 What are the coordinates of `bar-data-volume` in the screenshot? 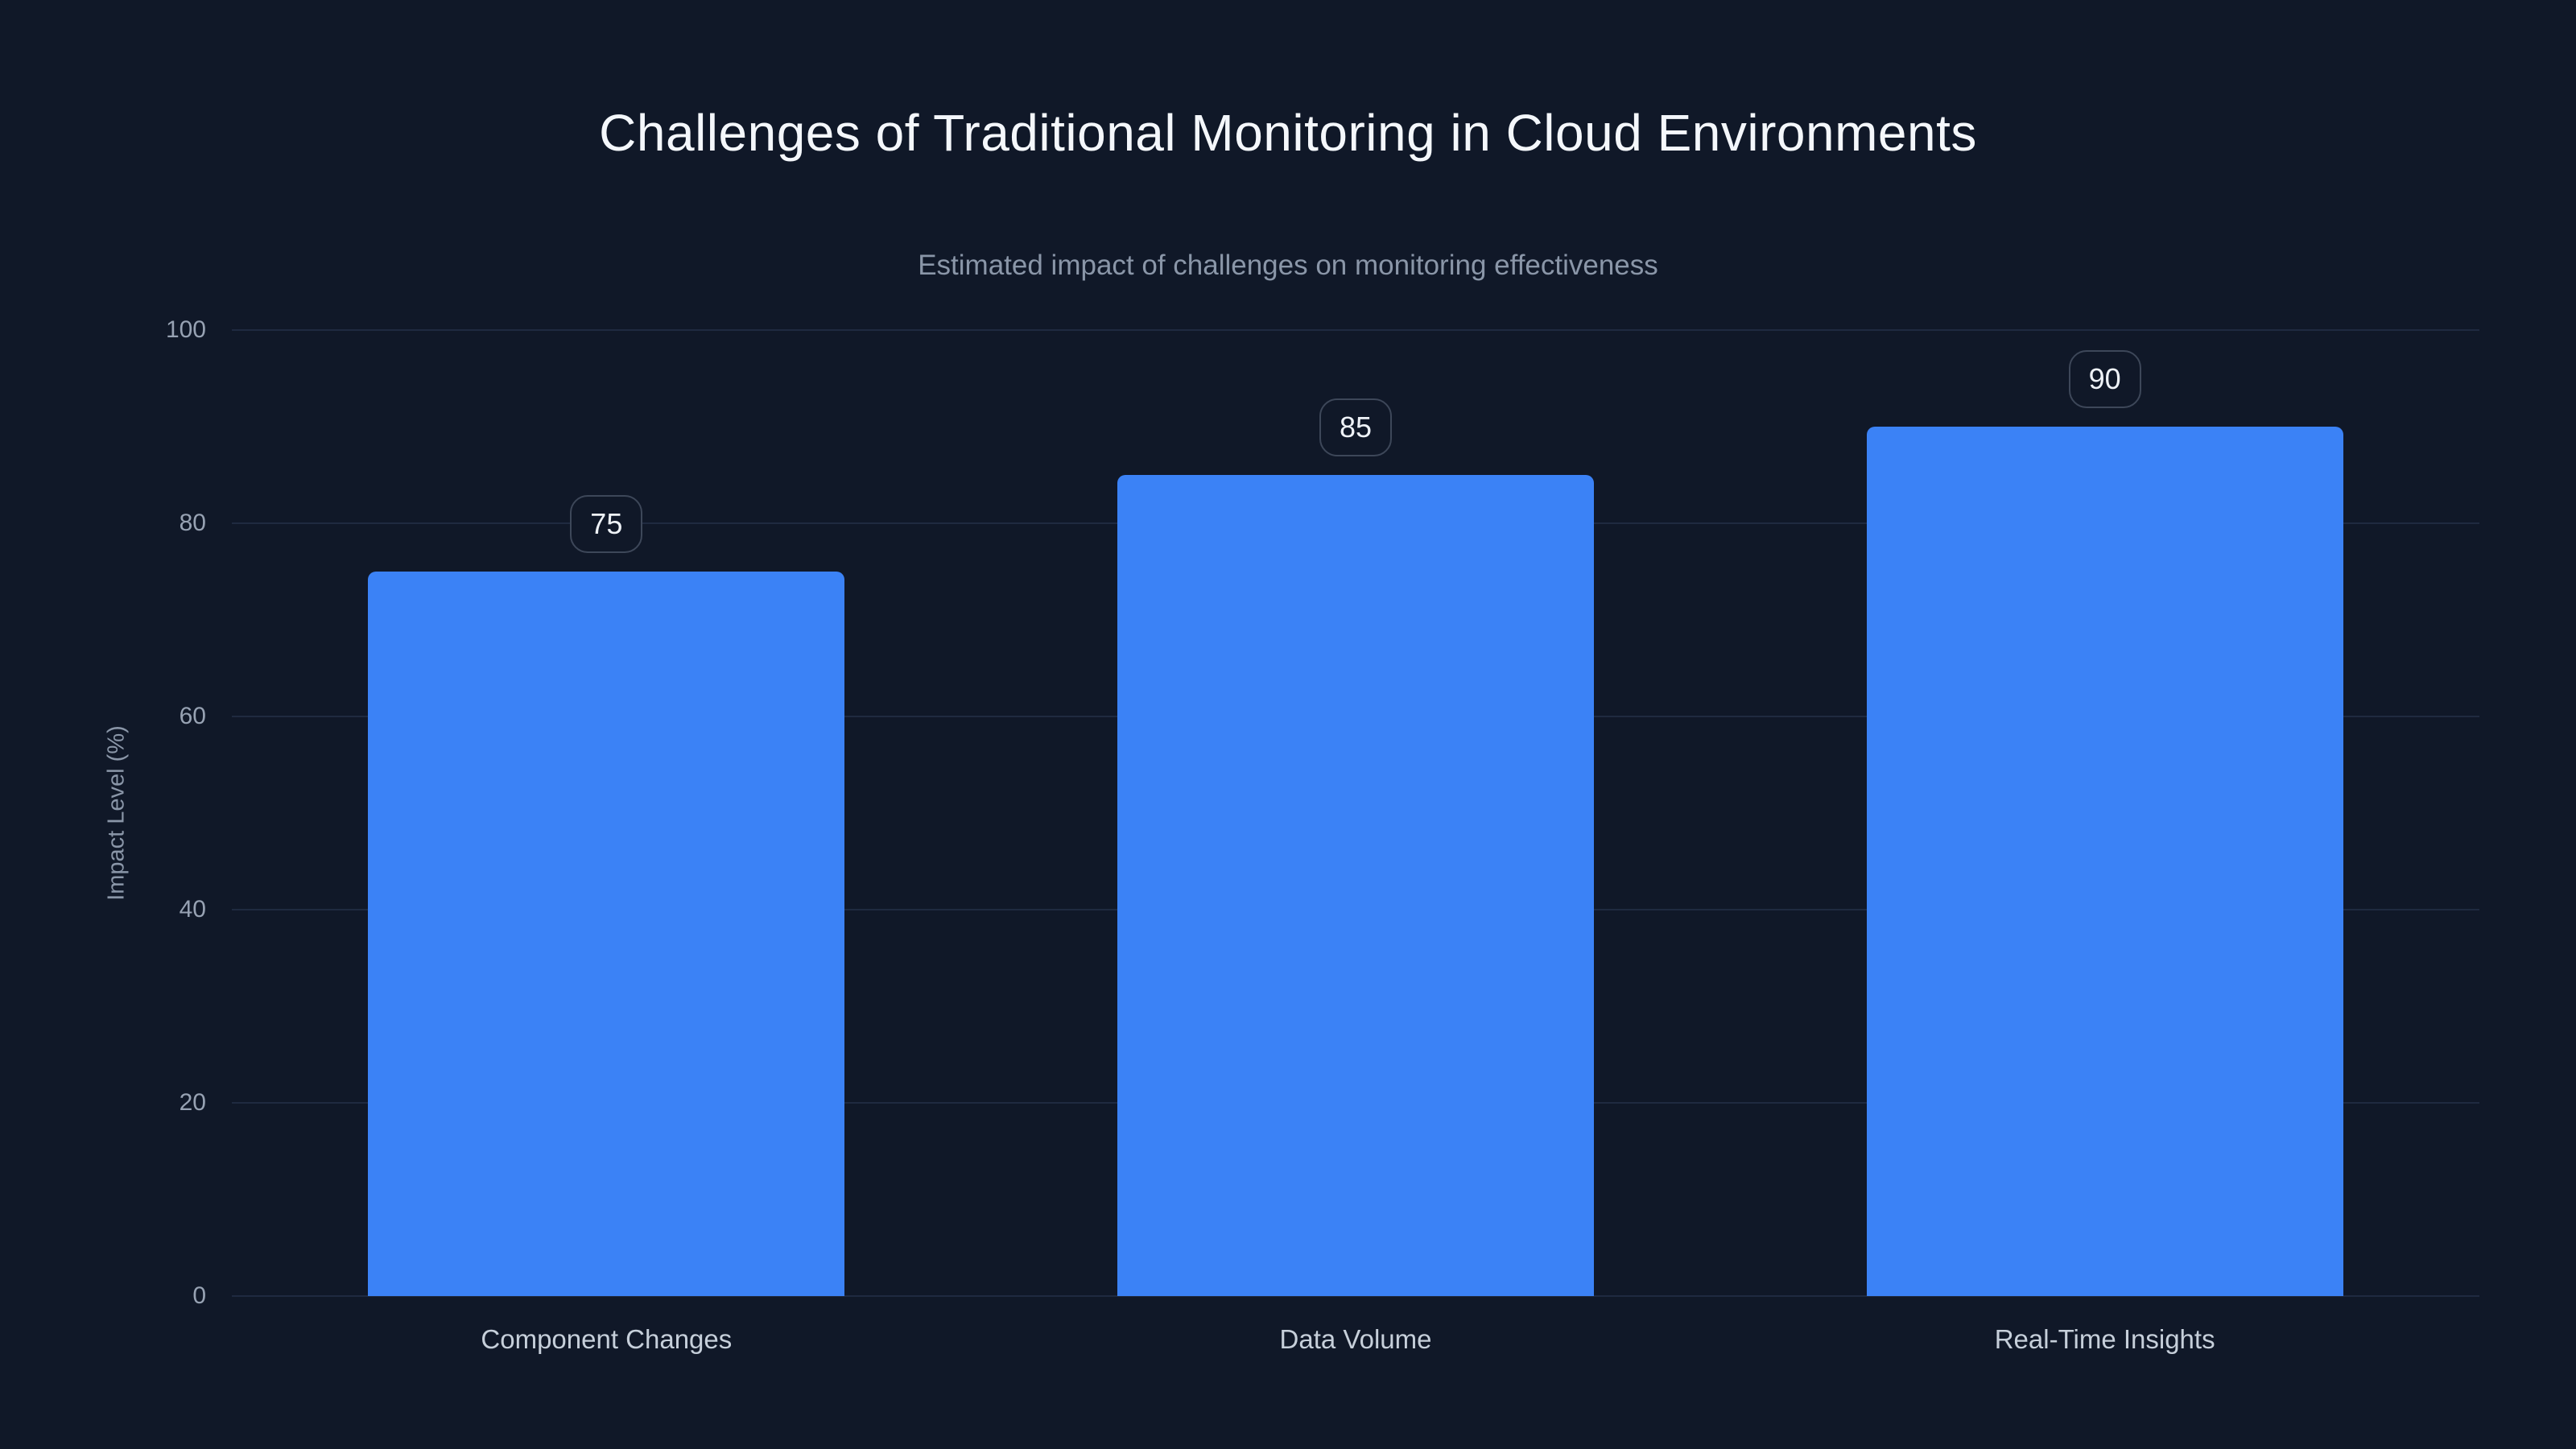 It's located at (1355, 885).